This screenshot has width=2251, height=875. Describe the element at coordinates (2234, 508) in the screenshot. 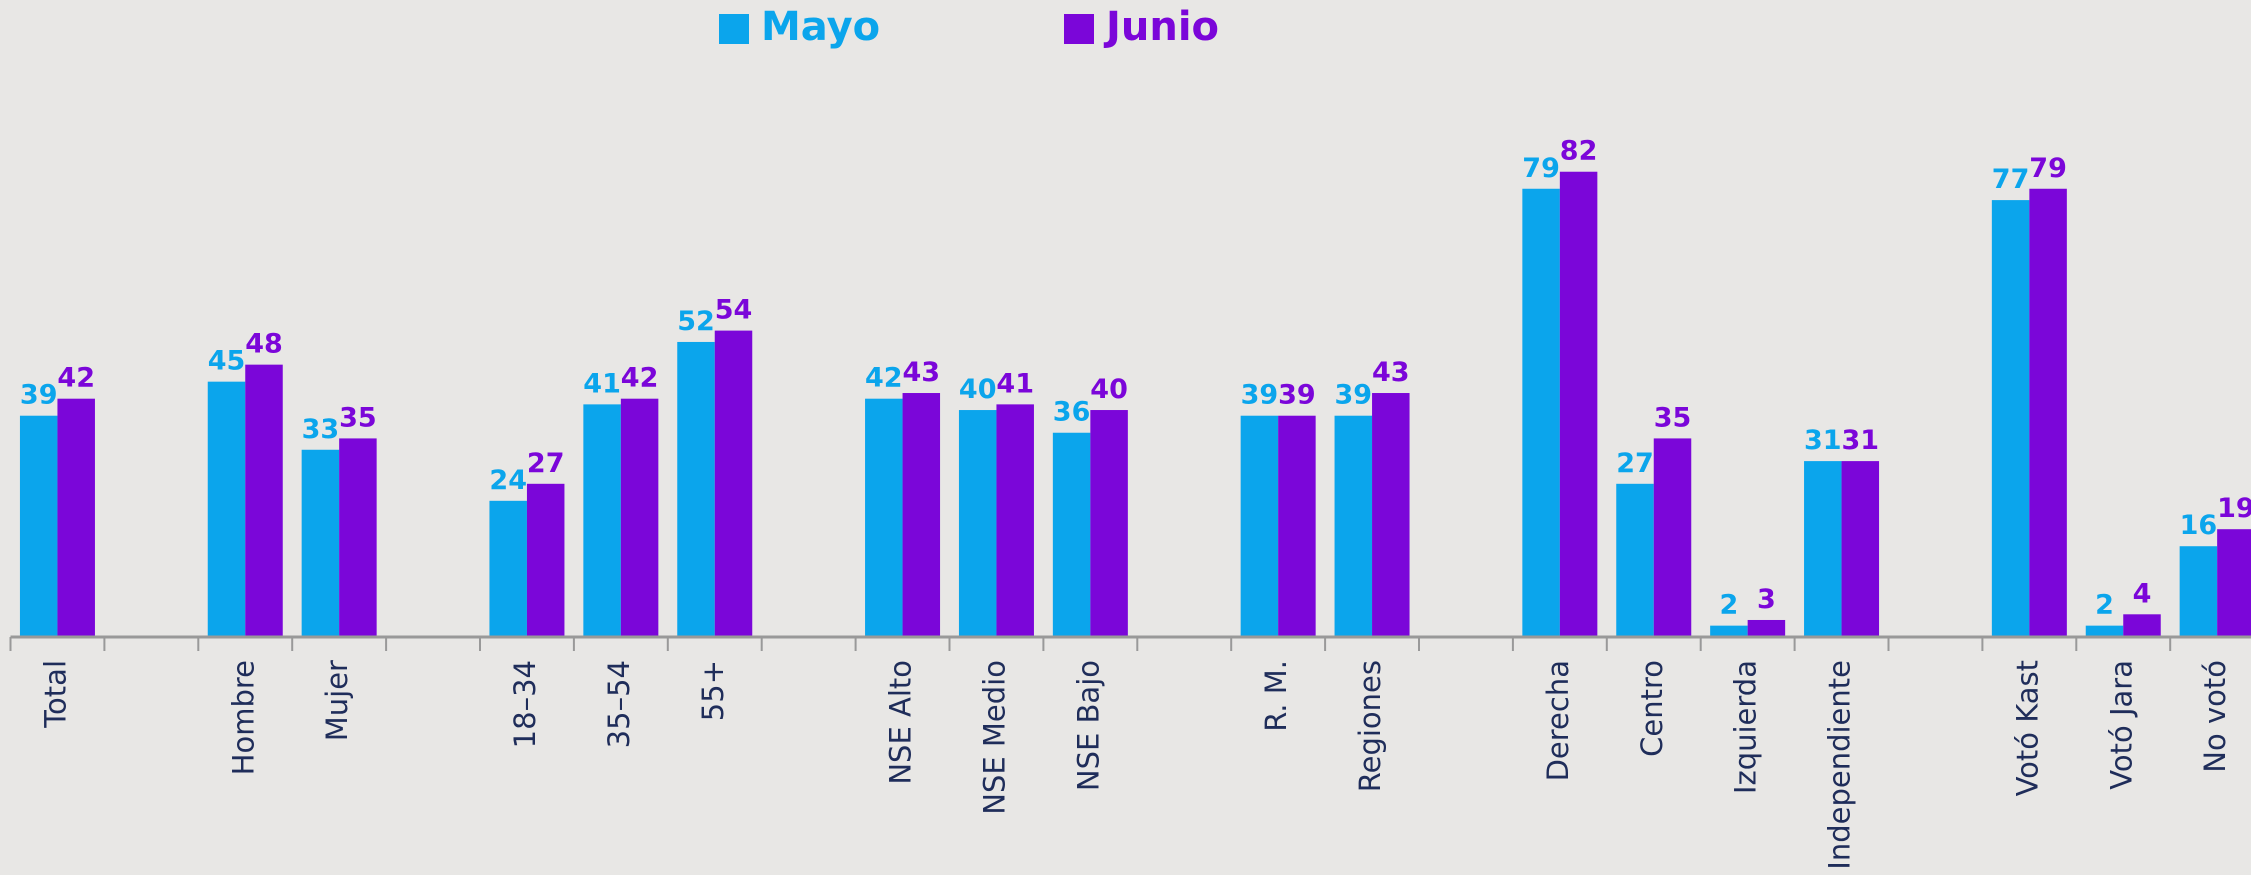

I see `value-label: 19` at that location.